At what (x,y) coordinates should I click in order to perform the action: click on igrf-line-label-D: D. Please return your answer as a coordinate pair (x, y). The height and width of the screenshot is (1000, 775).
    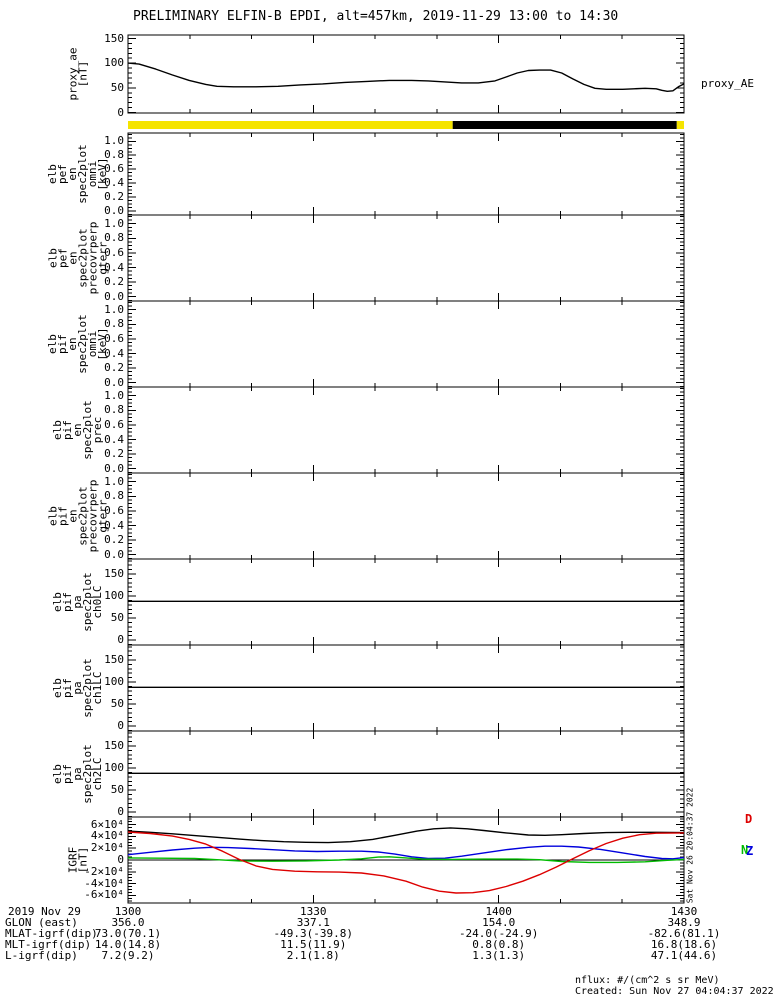
    Looking at the image, I should click on (749, 819).